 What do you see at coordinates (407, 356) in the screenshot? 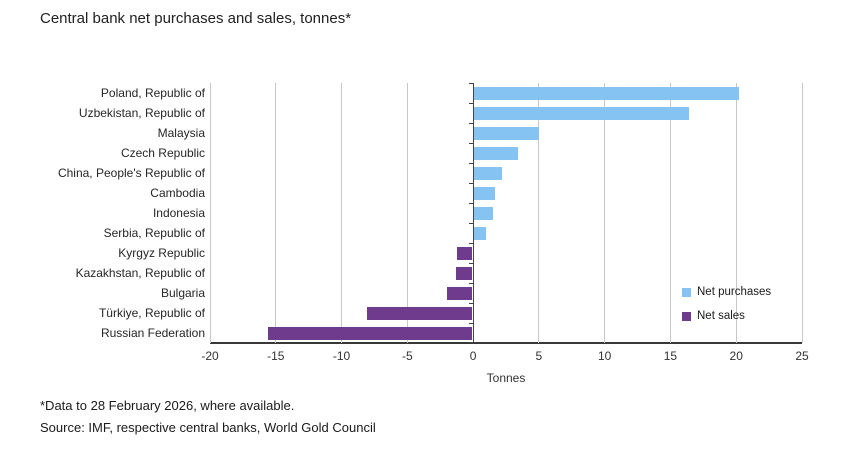
I see `x-tick-label: -5` at bounding box center [407, 356].